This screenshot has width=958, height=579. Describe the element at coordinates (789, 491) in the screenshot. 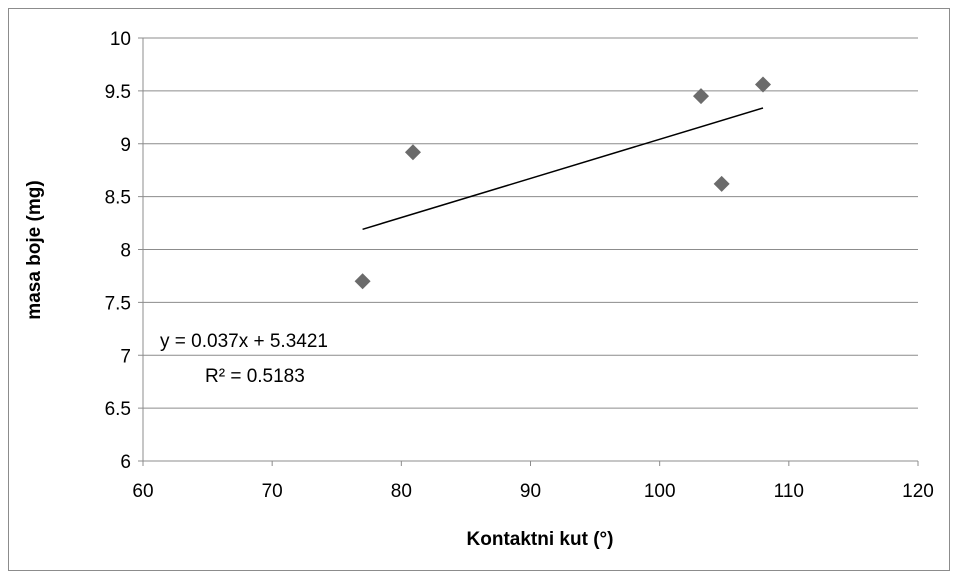

I see `x-tick-label: 110` at that location.